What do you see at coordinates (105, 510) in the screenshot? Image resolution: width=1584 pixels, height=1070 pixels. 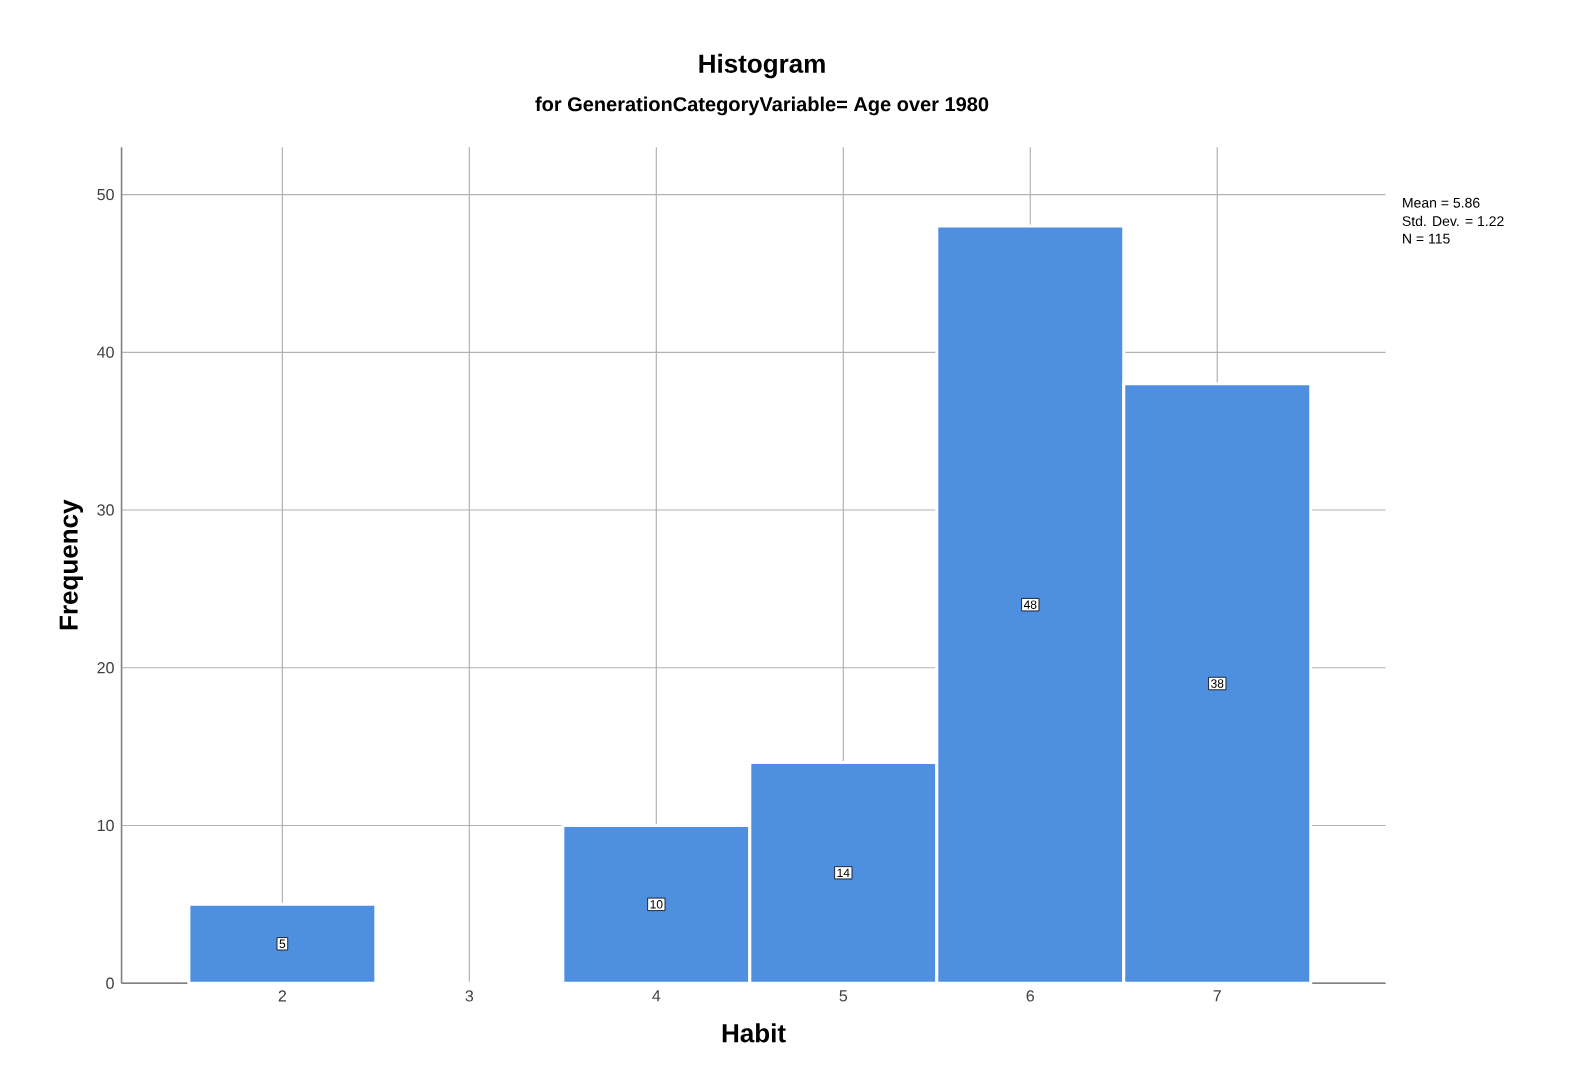 I see `y-tick-label: 30` at bounding box center [105, 510].